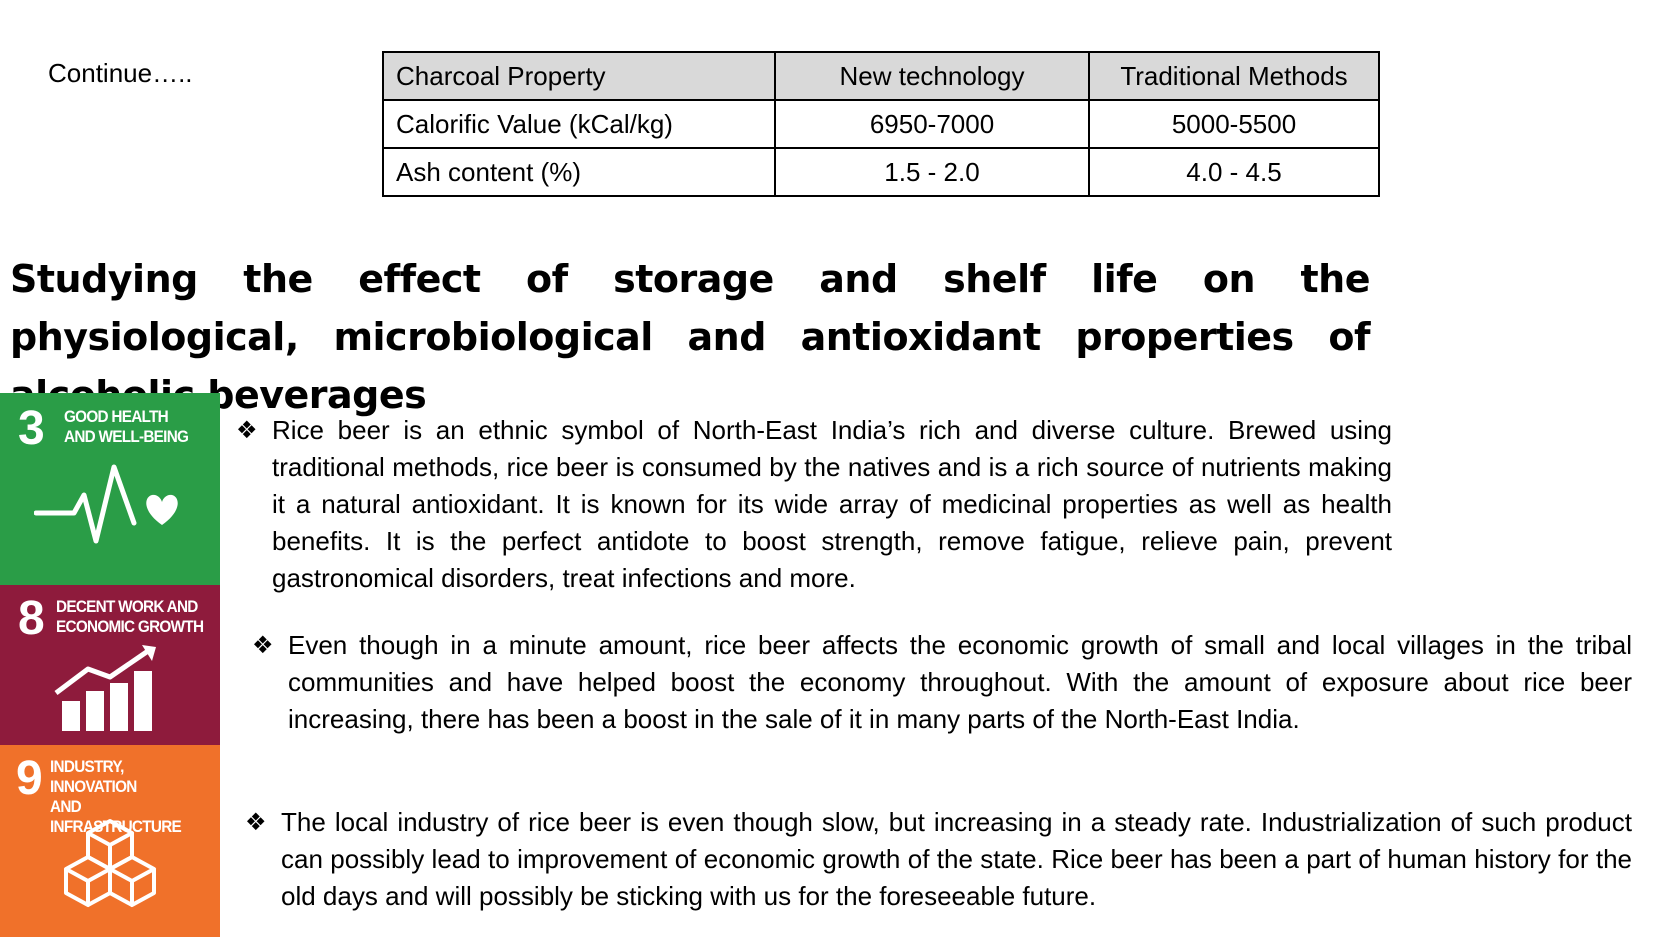 This screenshot has width=1653, height=937. What do you see at coordinates (1234, 124) in the screenshot?
I see `table-cell: 5000-5500` at bounding box center [1234, 124].